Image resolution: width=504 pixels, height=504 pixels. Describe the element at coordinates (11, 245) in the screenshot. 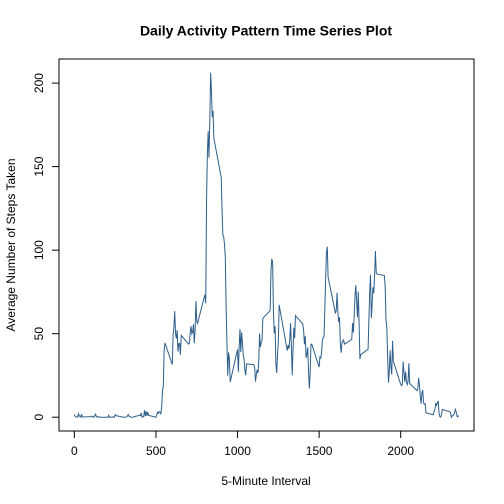

I see `y-axis-label: Average Number of Steps Taken` at that location.